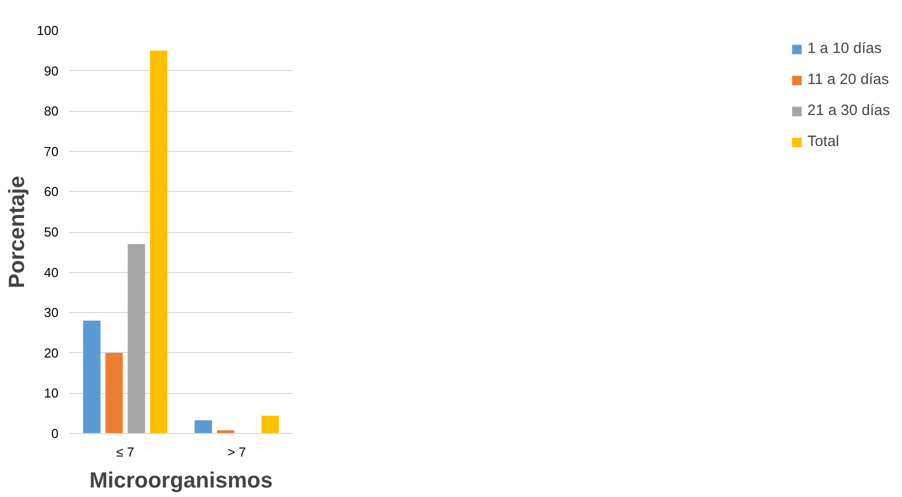 The height and width of the screenshot is (497, 902). I want to click on legend-label: Total, so click(823, 141).